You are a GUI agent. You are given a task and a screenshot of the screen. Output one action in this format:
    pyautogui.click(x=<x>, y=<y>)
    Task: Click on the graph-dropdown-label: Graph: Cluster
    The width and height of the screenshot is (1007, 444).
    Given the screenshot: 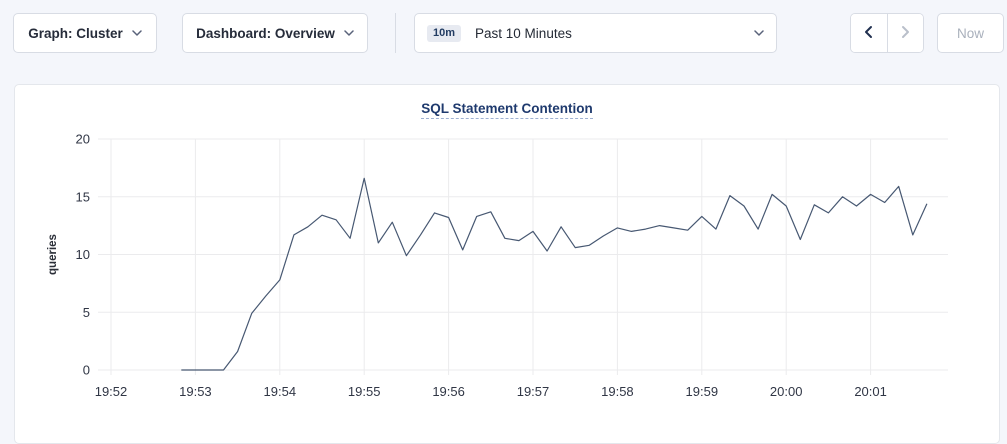 What is the action you would take?
    pyautogui.click(x=75, y=33)
    